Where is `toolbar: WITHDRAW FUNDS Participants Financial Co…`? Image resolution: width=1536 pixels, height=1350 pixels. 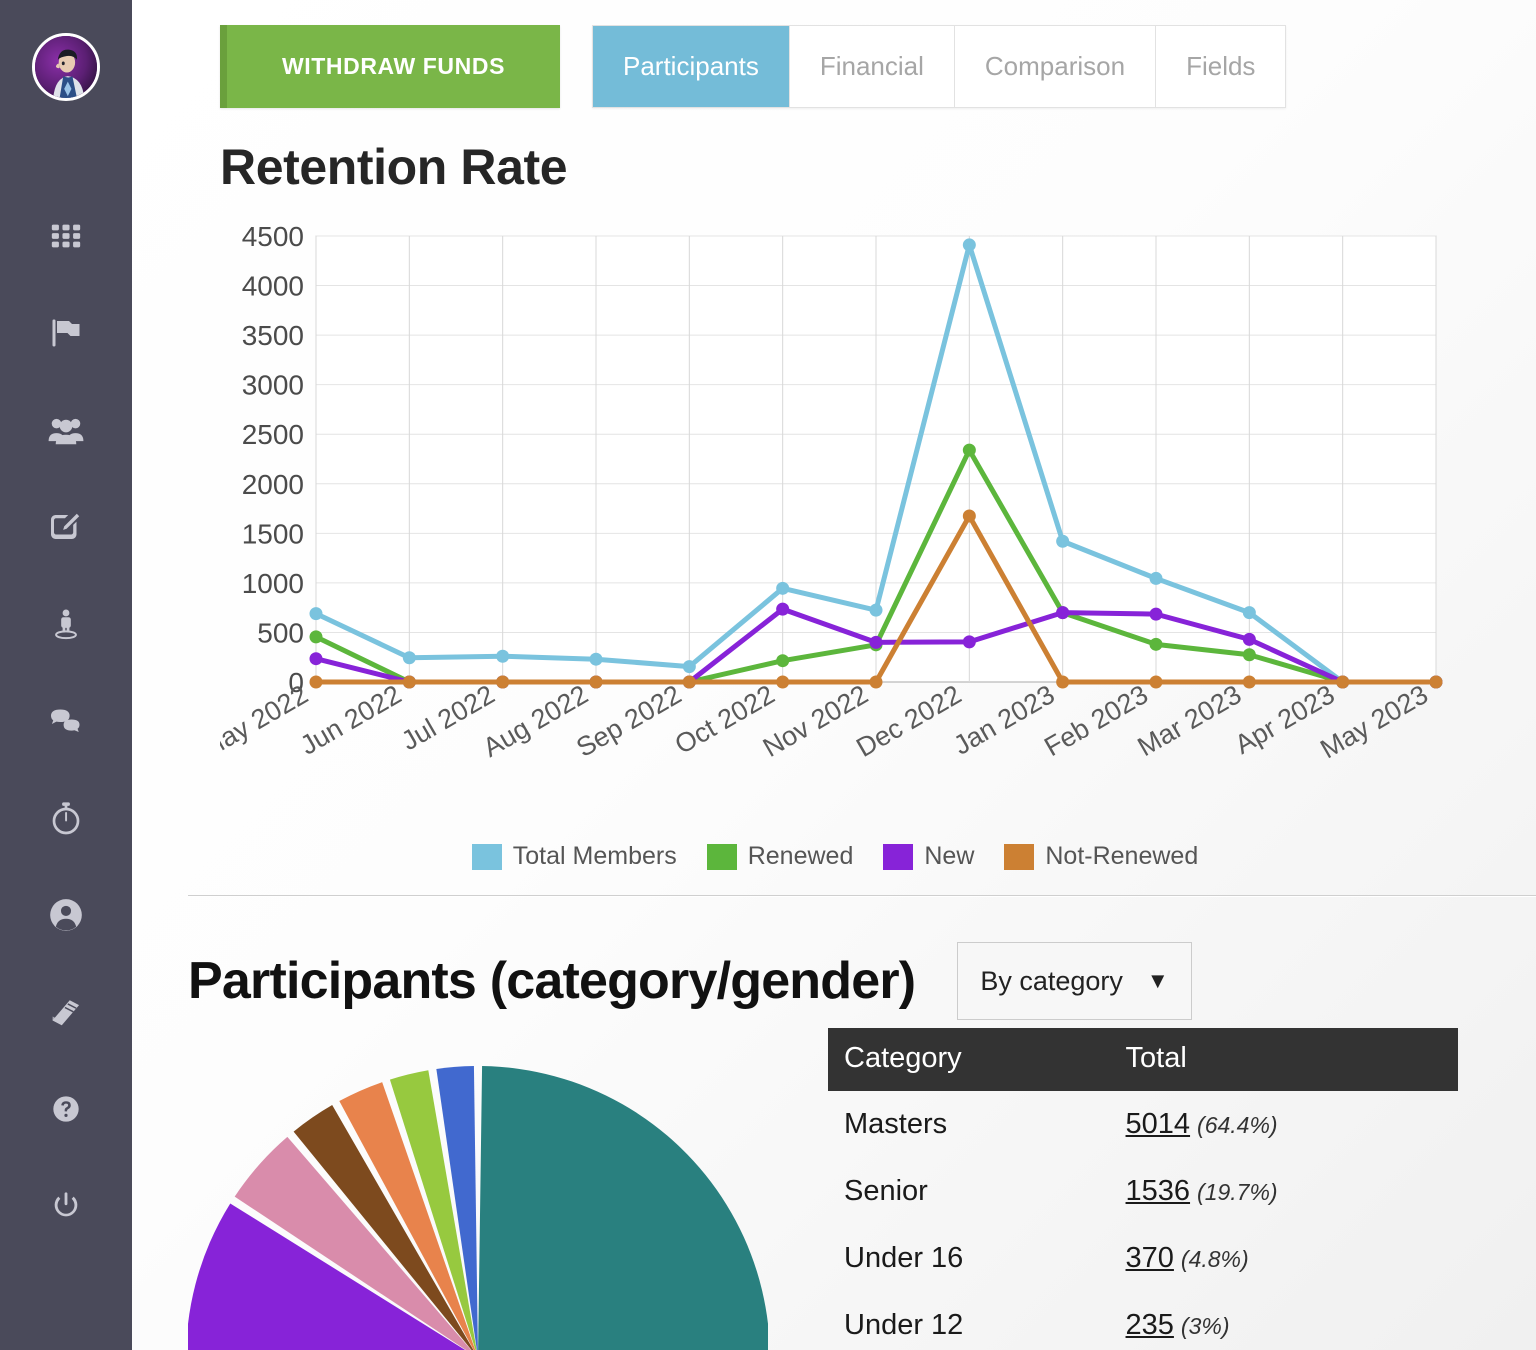 toolbar: WITHDRAW FUNDS Participants Financial Co… is located at coordinates (834, 55).